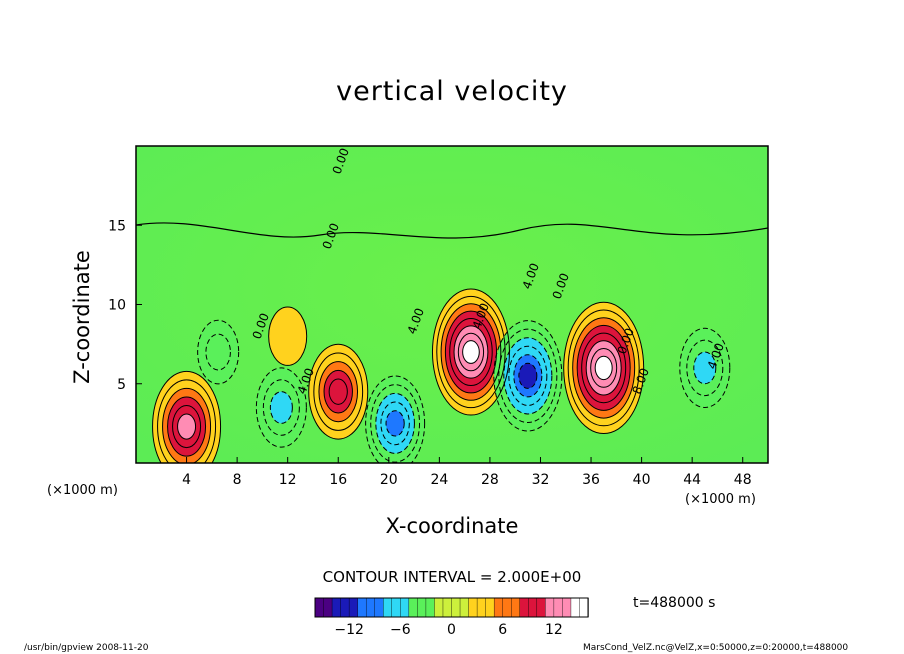  What do you see at coordinates (692, 480) in the screenshot?
I see `x-tick-label: 44` at bounding box center [692, 480].